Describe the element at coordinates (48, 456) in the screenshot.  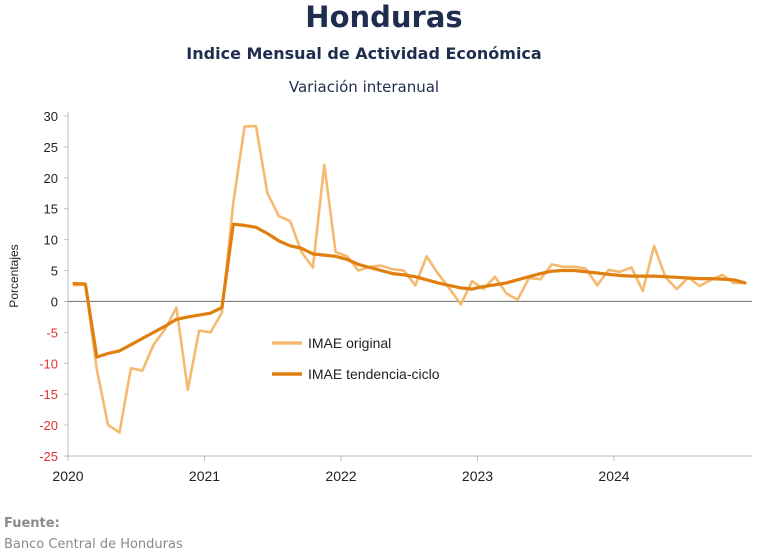
I see `y-tick-label: -25` at that location.